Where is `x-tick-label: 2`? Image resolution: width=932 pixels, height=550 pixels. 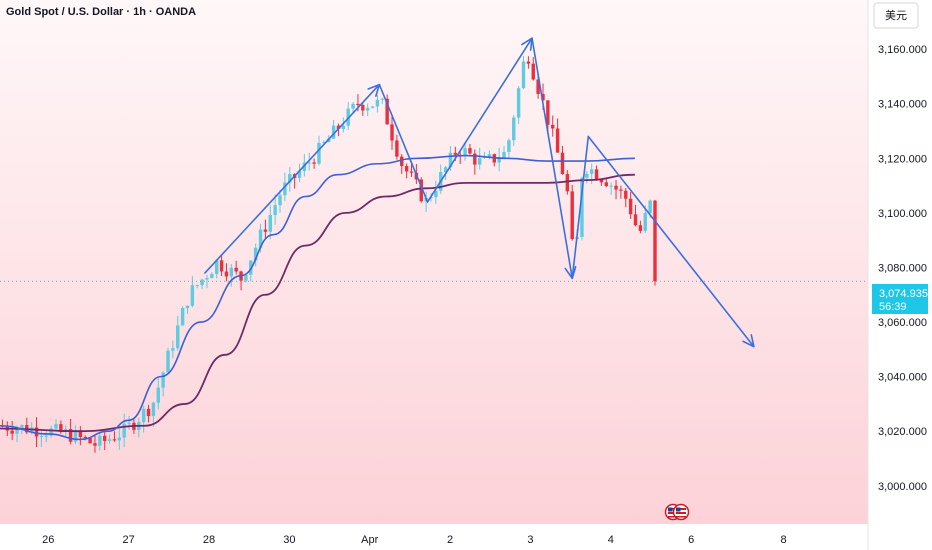 x-tick-label: 2 is located at coordinates (450, 540).